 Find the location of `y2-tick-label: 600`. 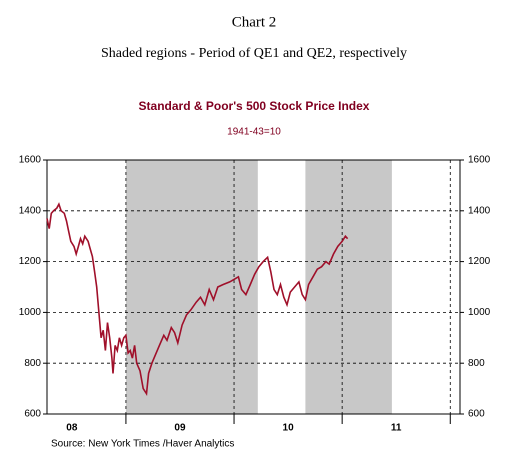

y2-tick-label: 600 is located at coordinates (476, 414).